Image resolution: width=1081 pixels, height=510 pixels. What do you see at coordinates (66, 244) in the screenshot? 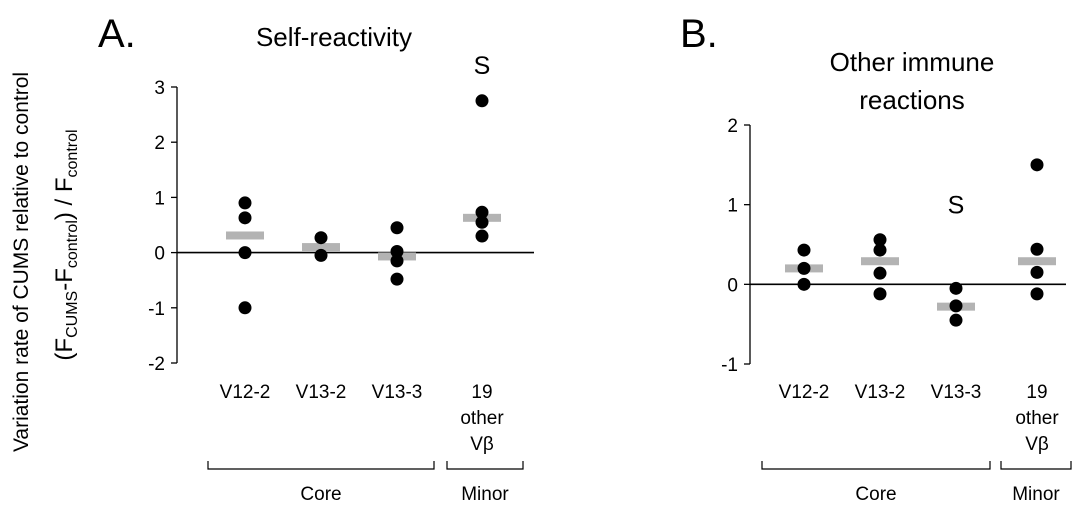
I see `y-axis-label-line2: (FCUMS-Fcontrol) / Fcontrol` at bounding box center [66, 244].